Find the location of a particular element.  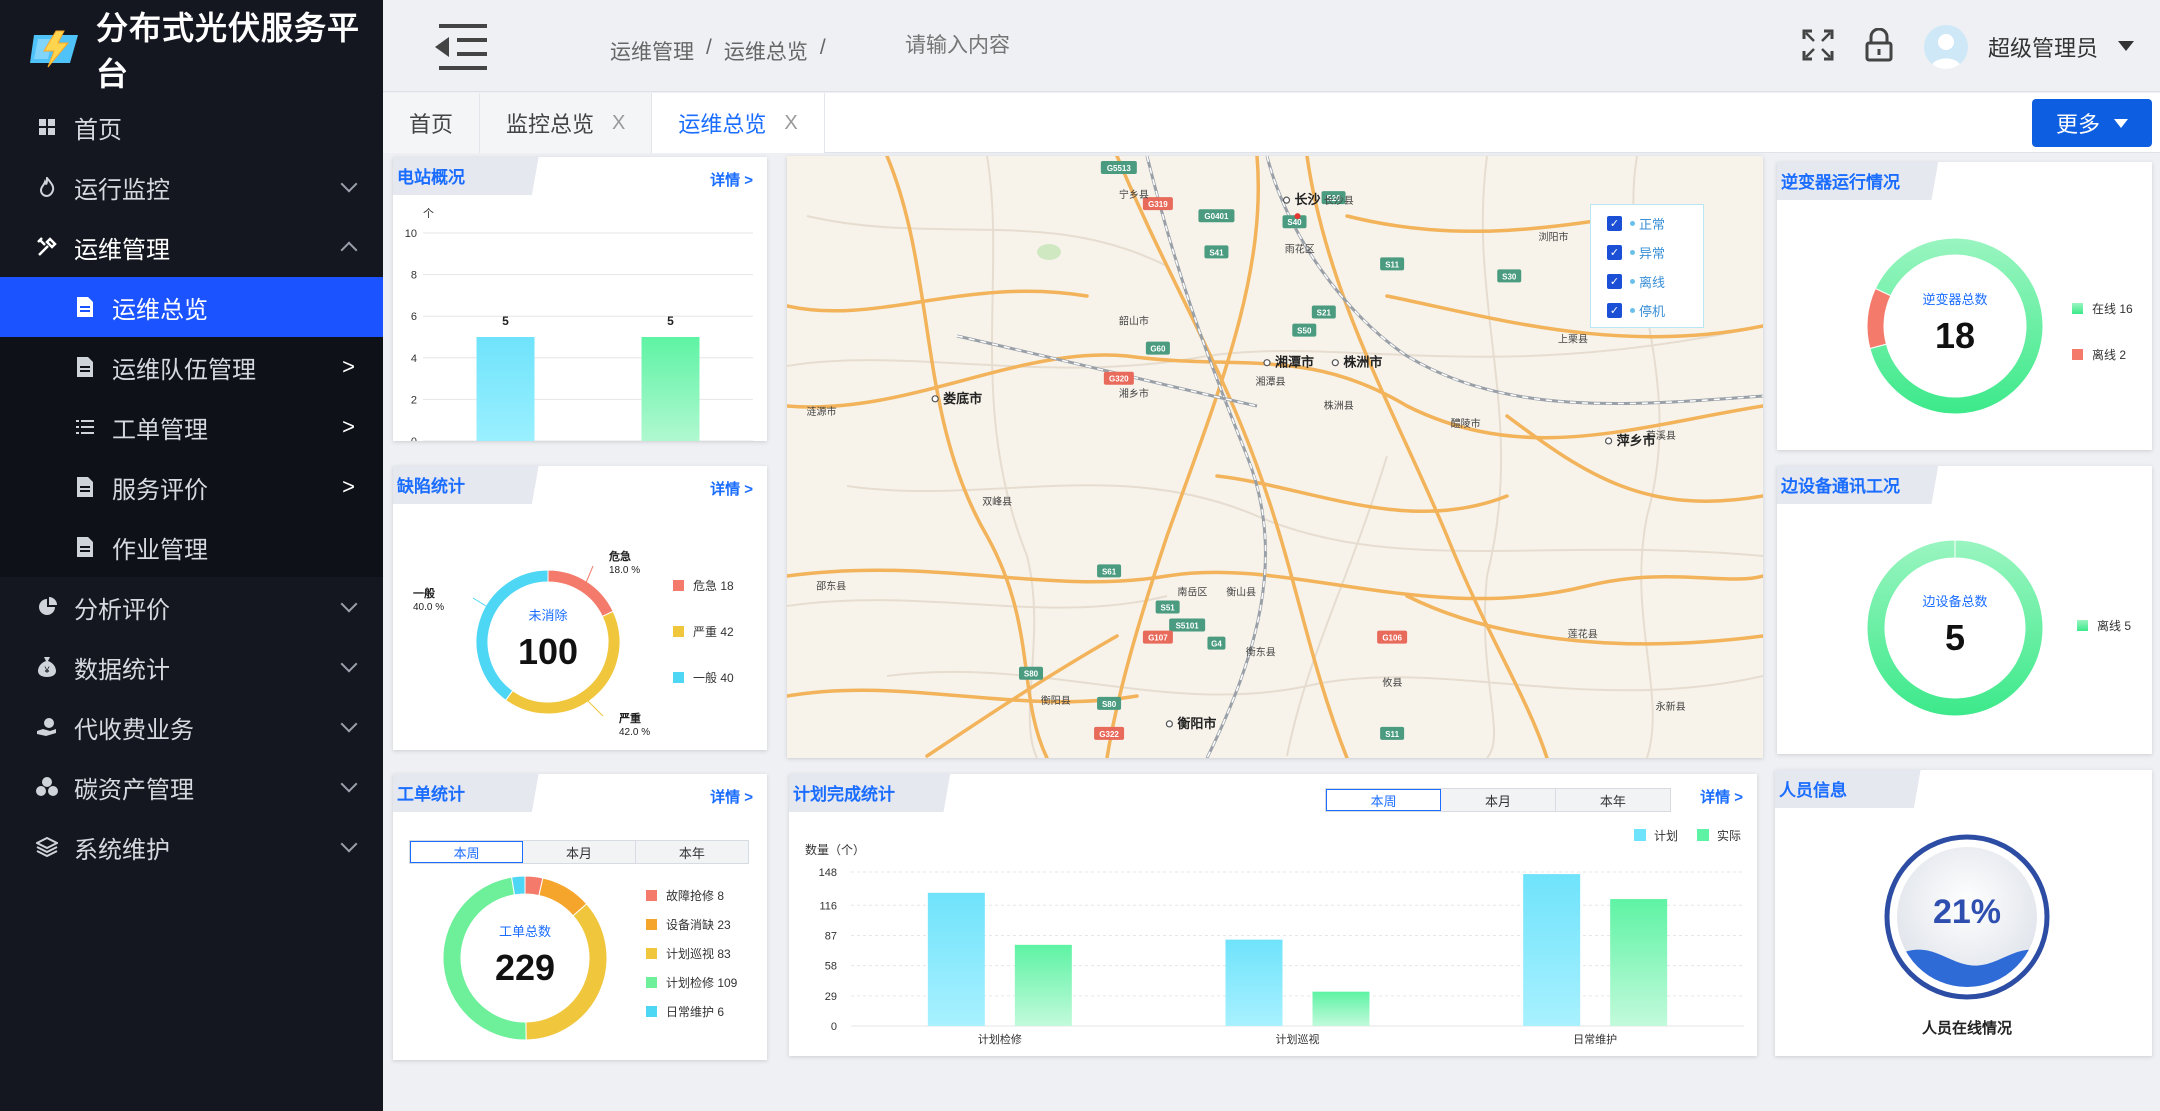

legend-label: 计划 is located at coordinates (1666, 836).